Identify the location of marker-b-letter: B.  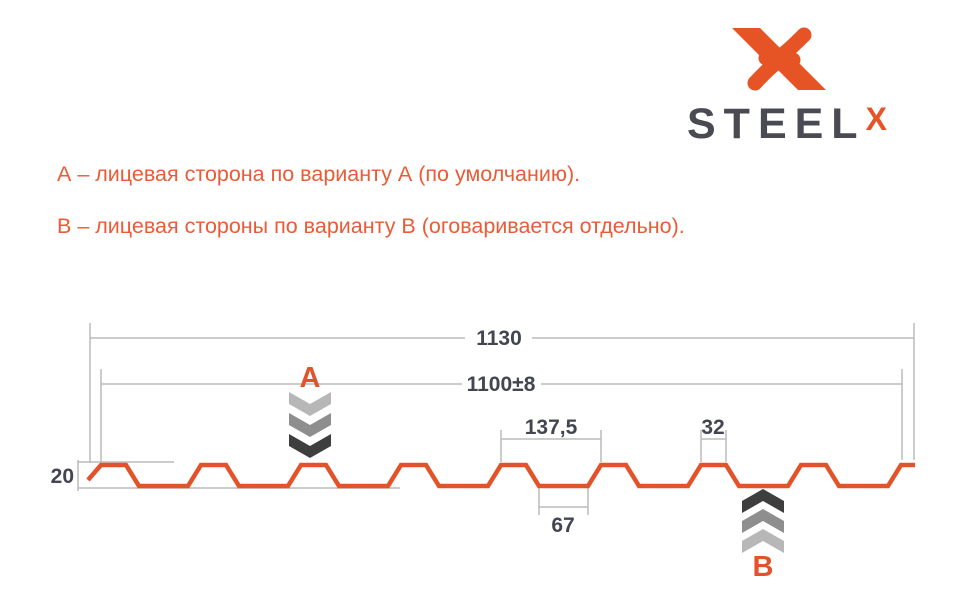
(763, 567).